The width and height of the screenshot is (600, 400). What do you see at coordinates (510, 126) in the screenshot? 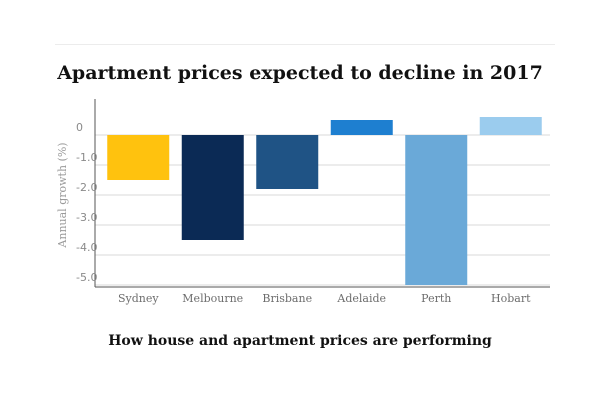
I see `bar-hobart` at bounding box center [510, 126].